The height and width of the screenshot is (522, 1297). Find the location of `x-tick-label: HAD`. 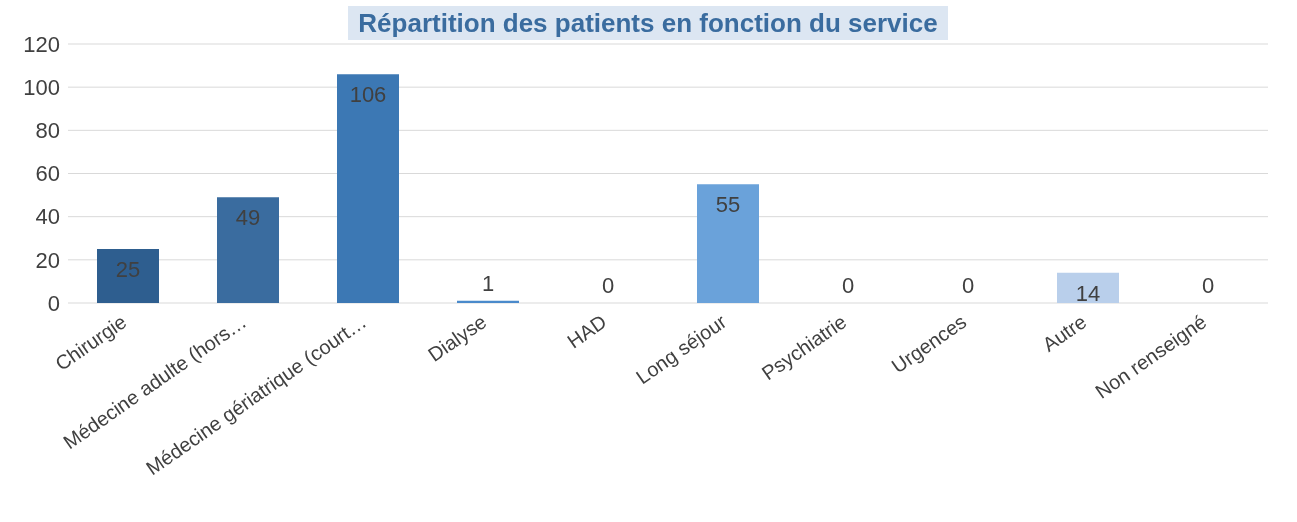

x-tick-label: HAD is located at coordinates (587, 331).